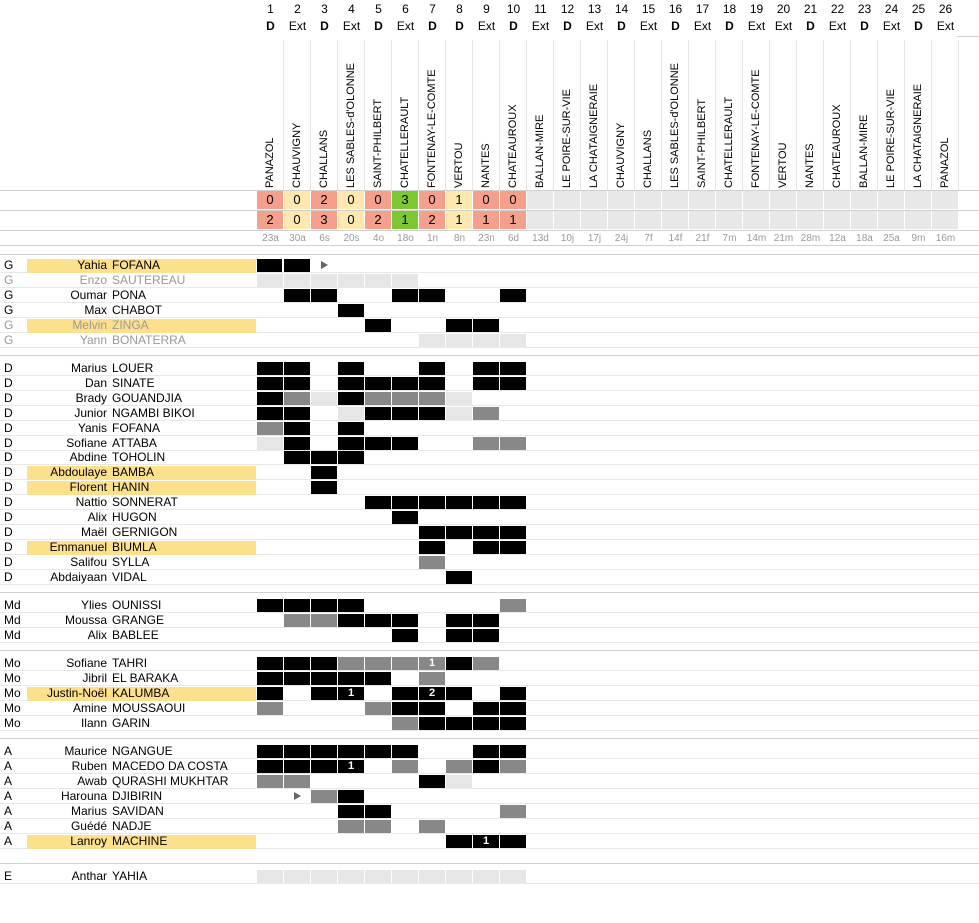 The width and height of the screenshot is (979, 923). Describe the element at coordinates (945, 238) in the screenshot. I see `match-date: 16m` at that location.